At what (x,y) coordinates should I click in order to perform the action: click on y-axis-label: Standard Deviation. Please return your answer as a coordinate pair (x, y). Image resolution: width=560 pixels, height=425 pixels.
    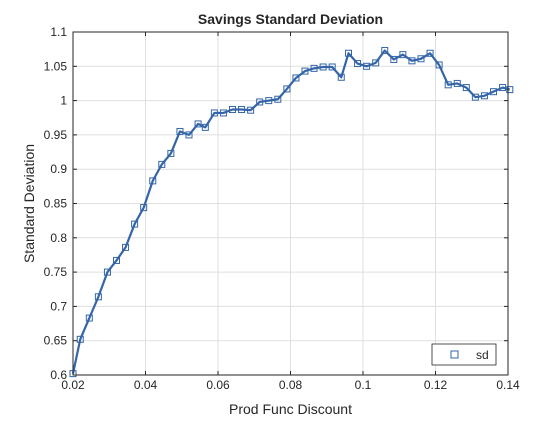
    Looking at the image, I should click on (29, 203).